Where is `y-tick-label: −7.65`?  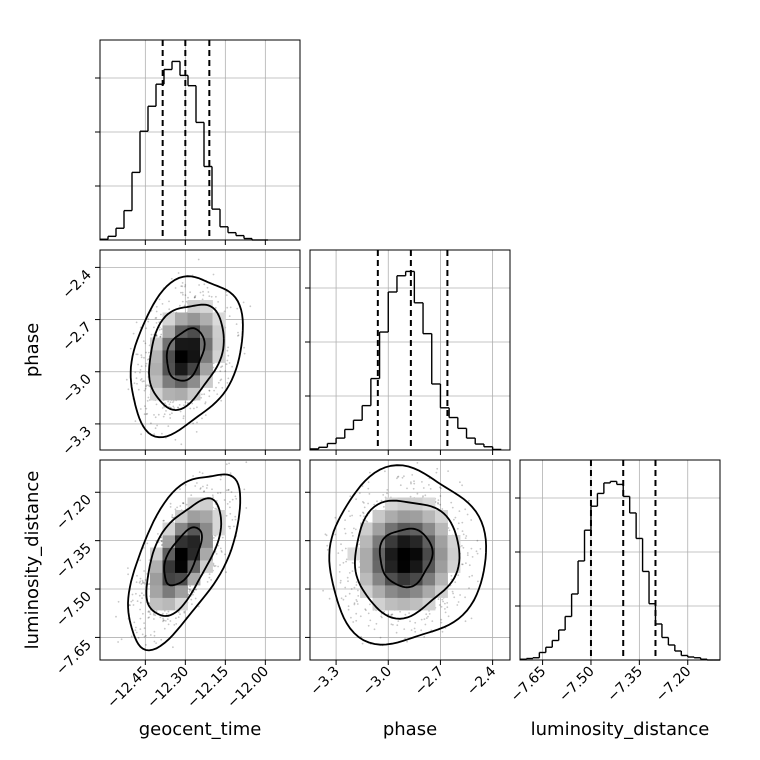 y-tick-label: −7.65 is located at coordinates (74, 658).